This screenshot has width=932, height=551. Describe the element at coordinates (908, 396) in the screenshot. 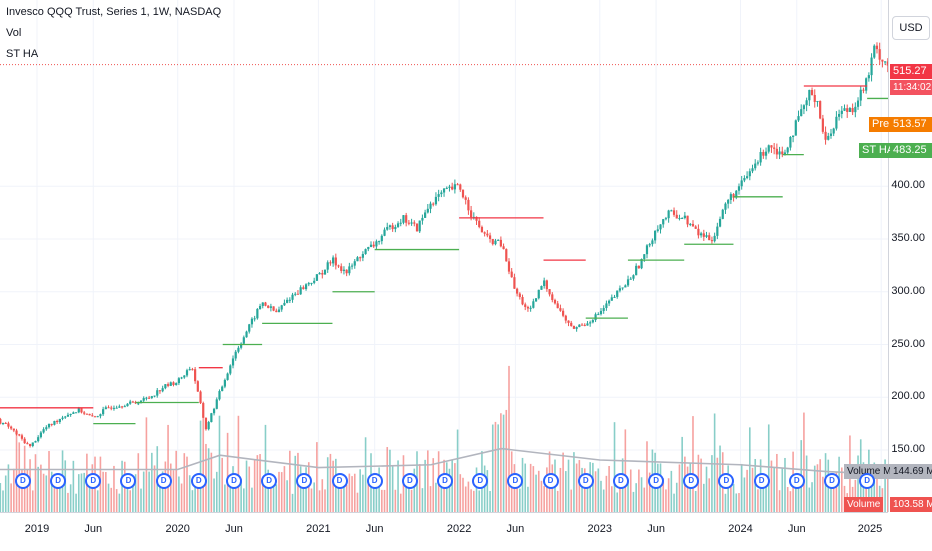

I see `price-tick-label: 200.00` at that location.